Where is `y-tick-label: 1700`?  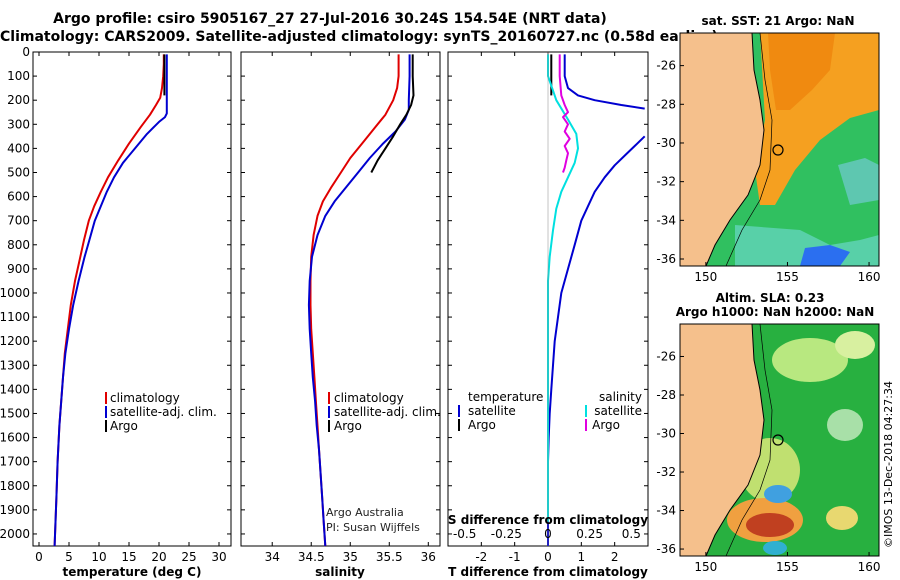 y-tick-label: 1700 is located at coordinates (15, 462).